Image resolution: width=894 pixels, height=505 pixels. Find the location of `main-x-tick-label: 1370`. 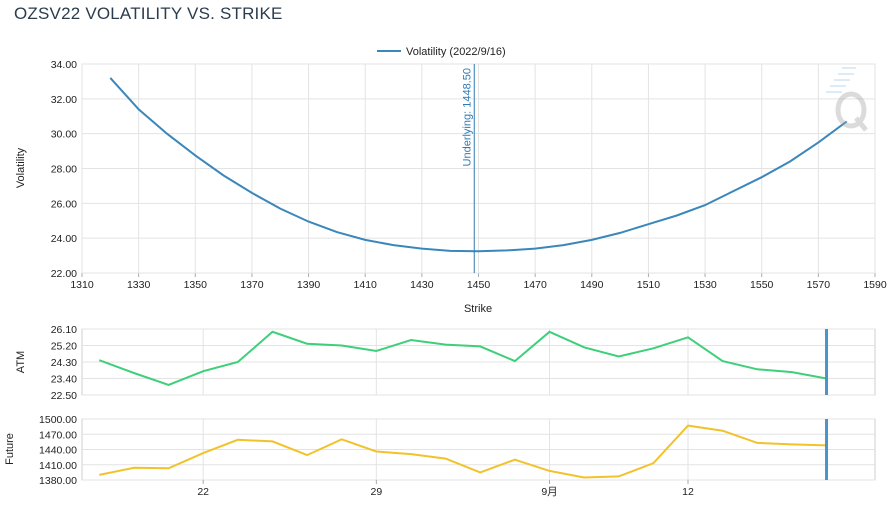

main-x-tick-label: 1370 is located at coordinates (252, 285).